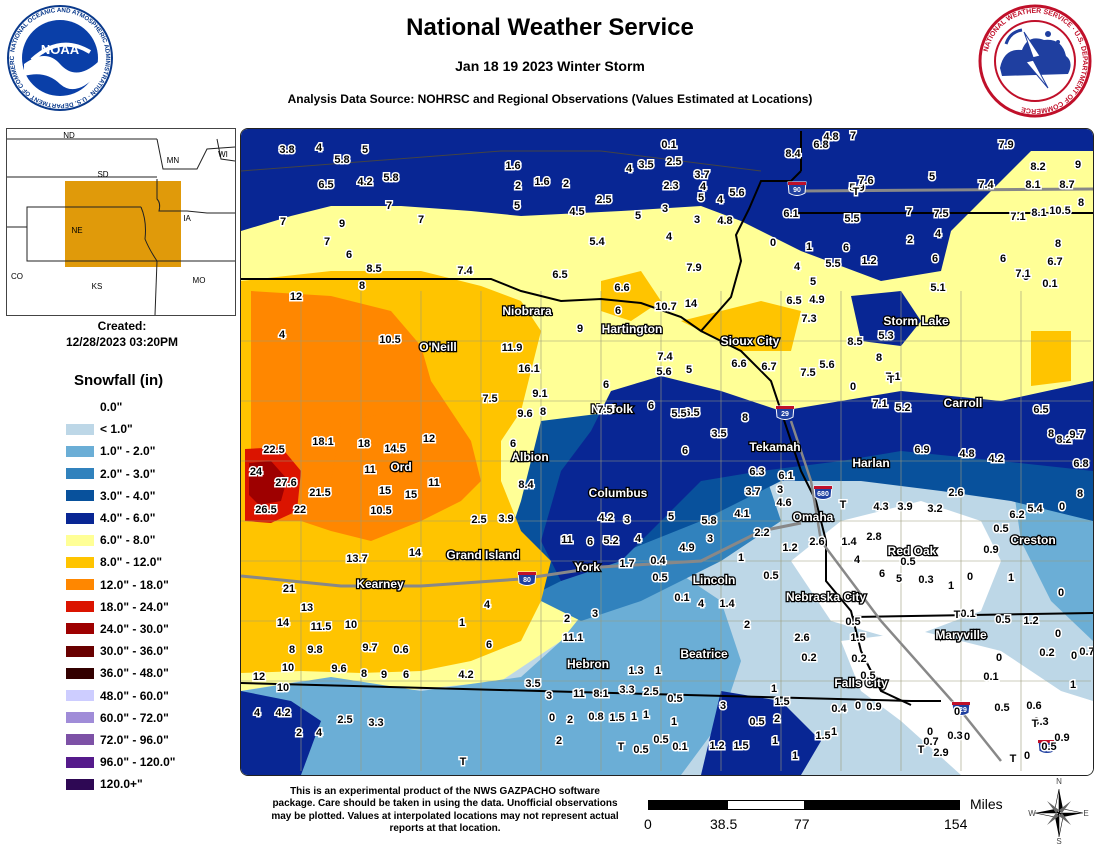  I want to click on snowfall-value: 7.9, so click(1005, 145).